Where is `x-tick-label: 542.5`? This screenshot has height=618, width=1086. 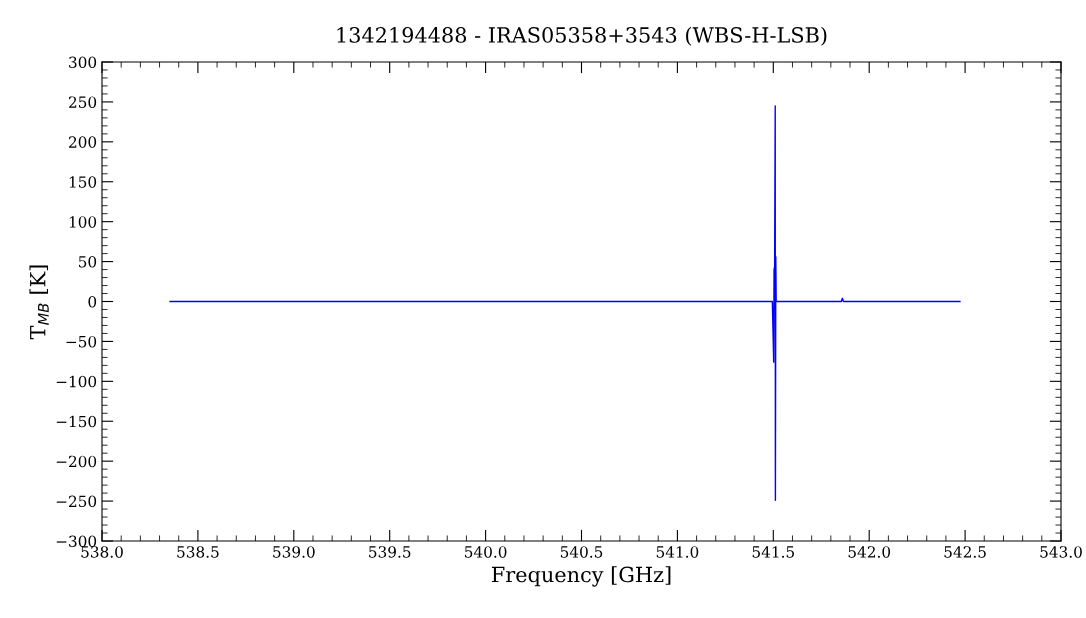
x-tick-label: 542.5 is located at coordinates (965, 552).